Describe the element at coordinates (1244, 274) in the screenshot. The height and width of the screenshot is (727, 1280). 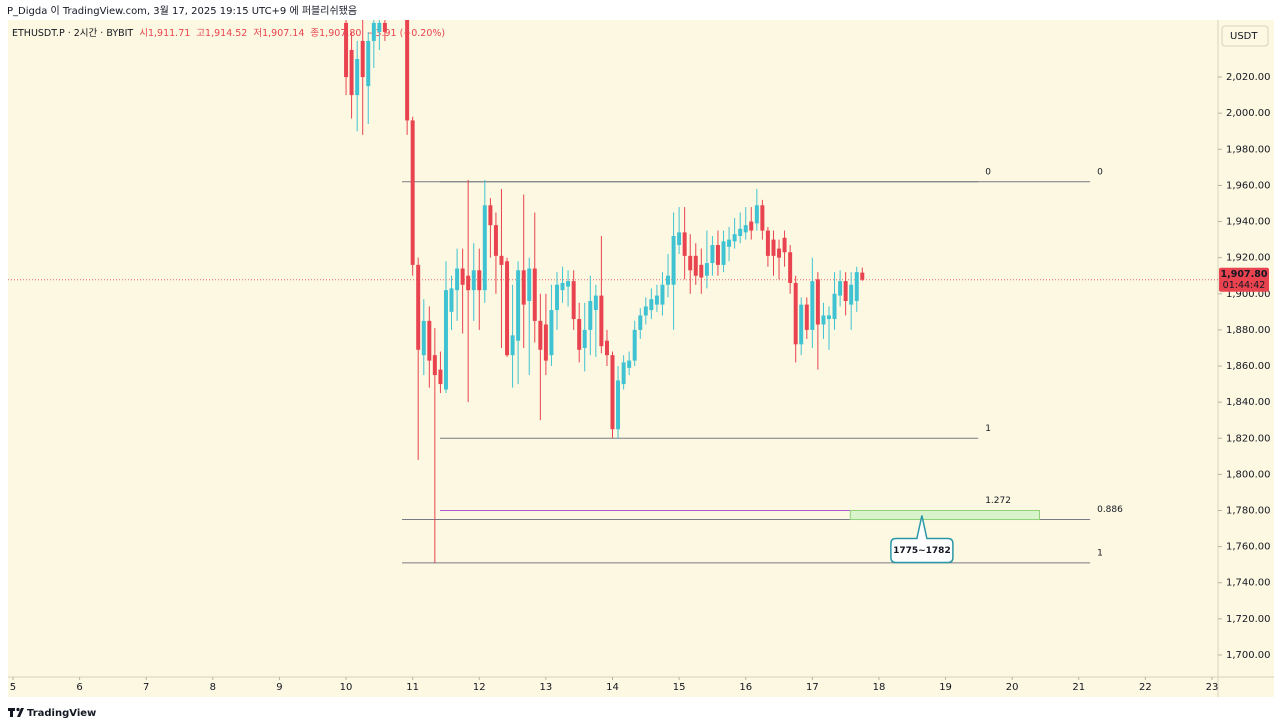
I see `last-price-label: 1,907.80` at that location.